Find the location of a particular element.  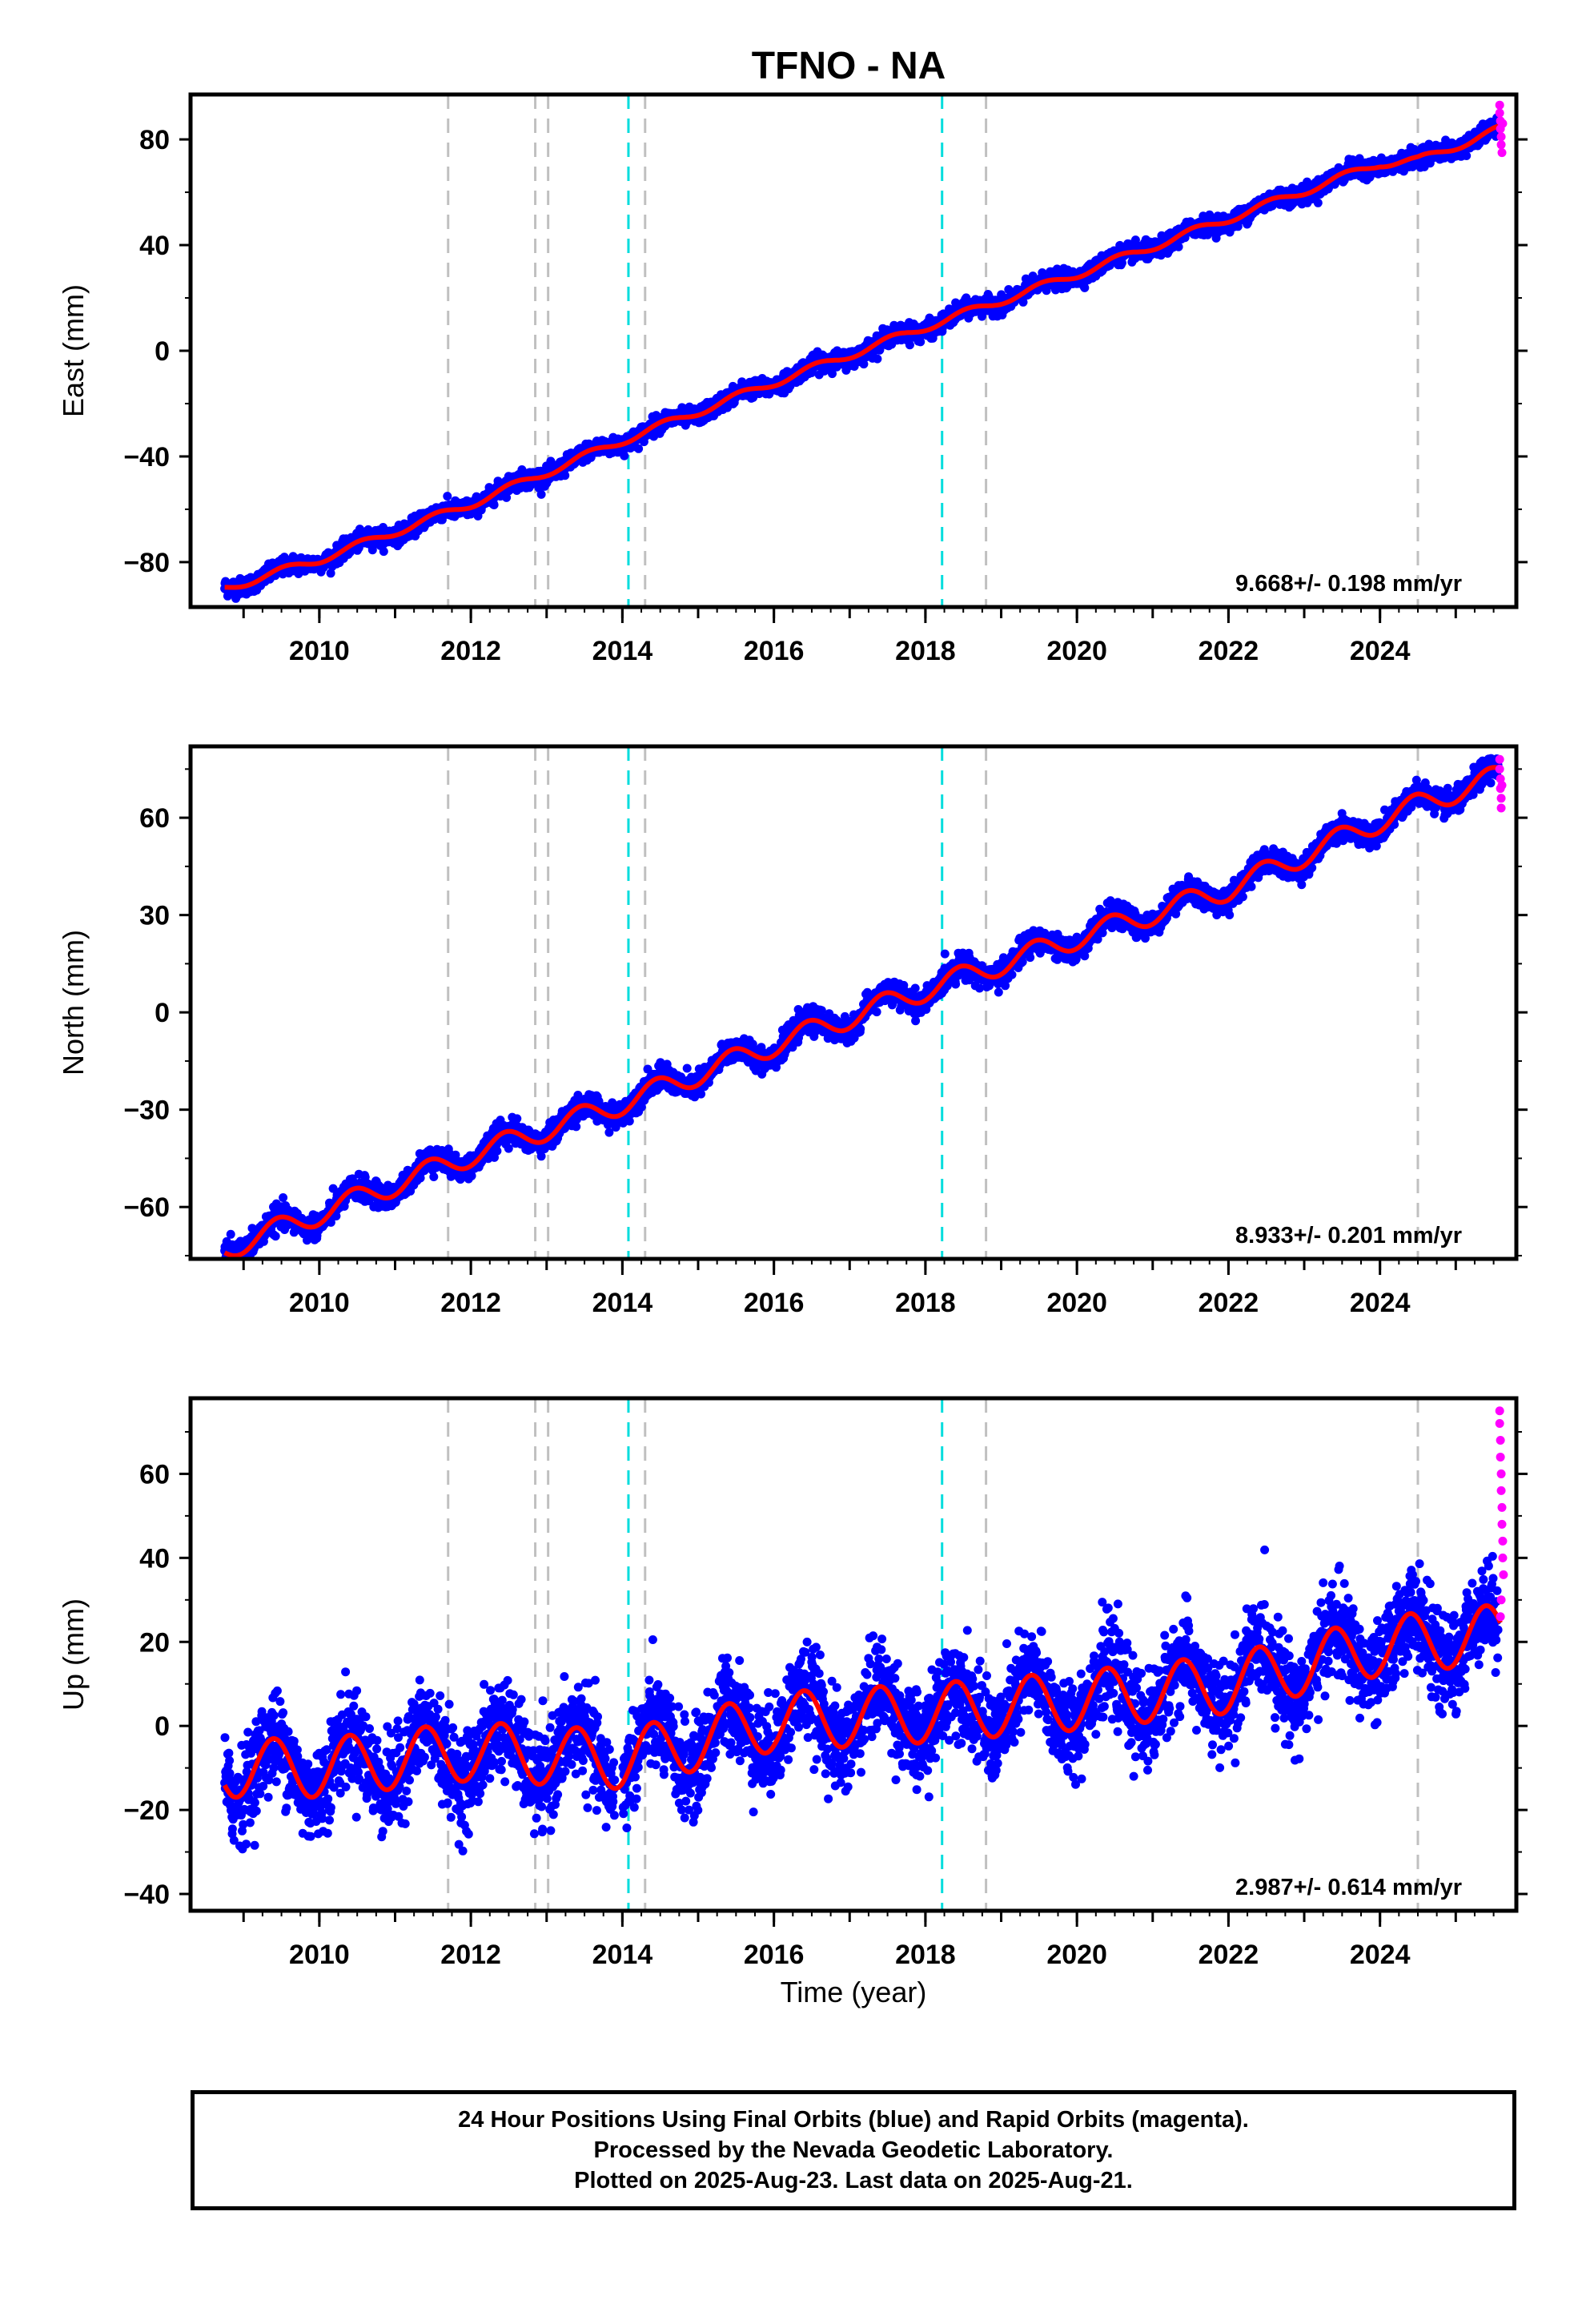

y-tick-label: 0 is located at coordinates (162, 351).